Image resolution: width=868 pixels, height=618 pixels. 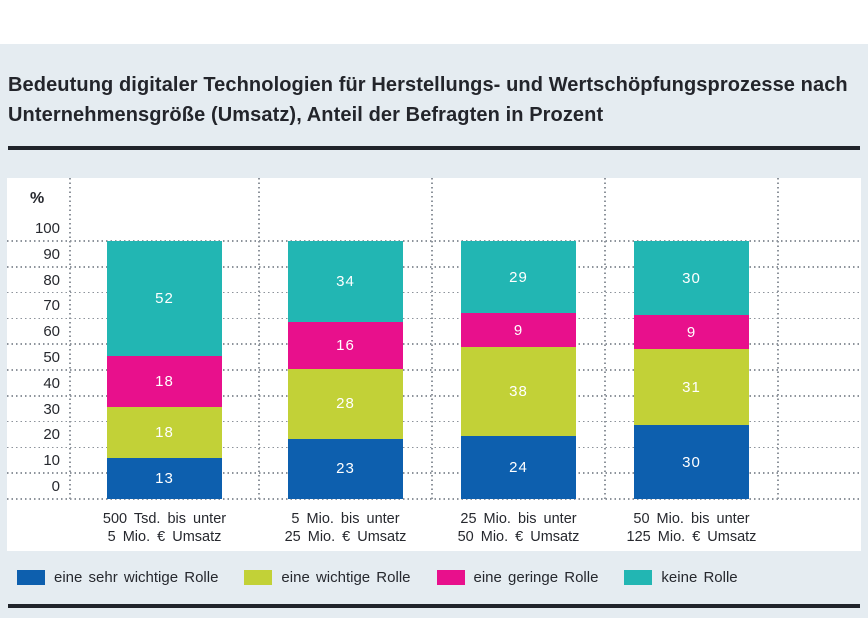 What do you see at coordinates (51, 435) in the screenshot?
I see `y-tick-label: 20` at bounding box center [51, 435].